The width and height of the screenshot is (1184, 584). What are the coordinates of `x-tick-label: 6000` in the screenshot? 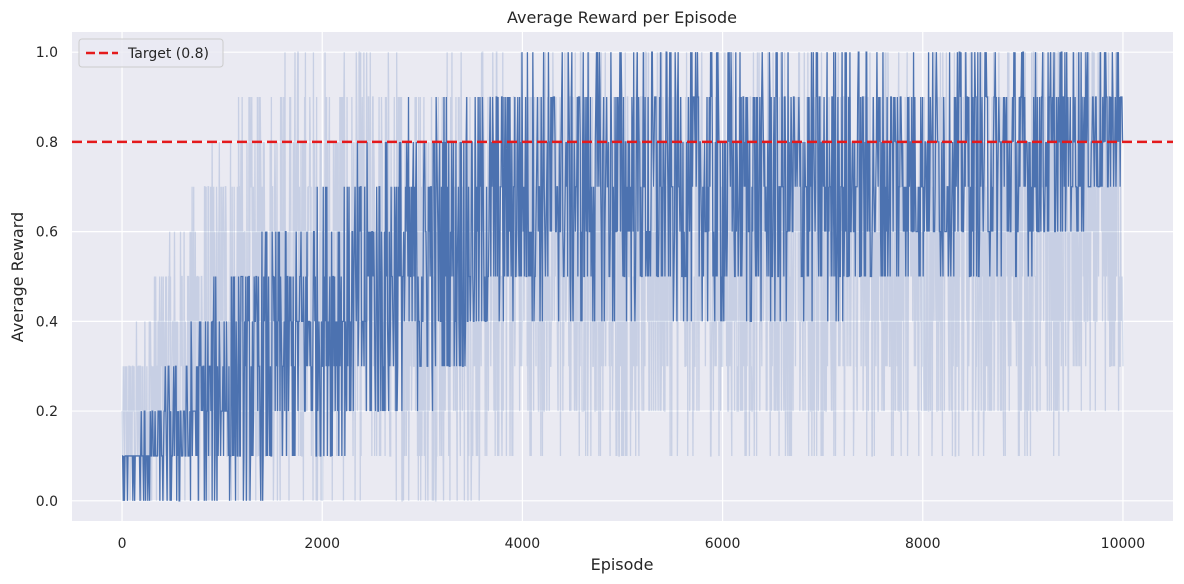 It's located at (723, 544).